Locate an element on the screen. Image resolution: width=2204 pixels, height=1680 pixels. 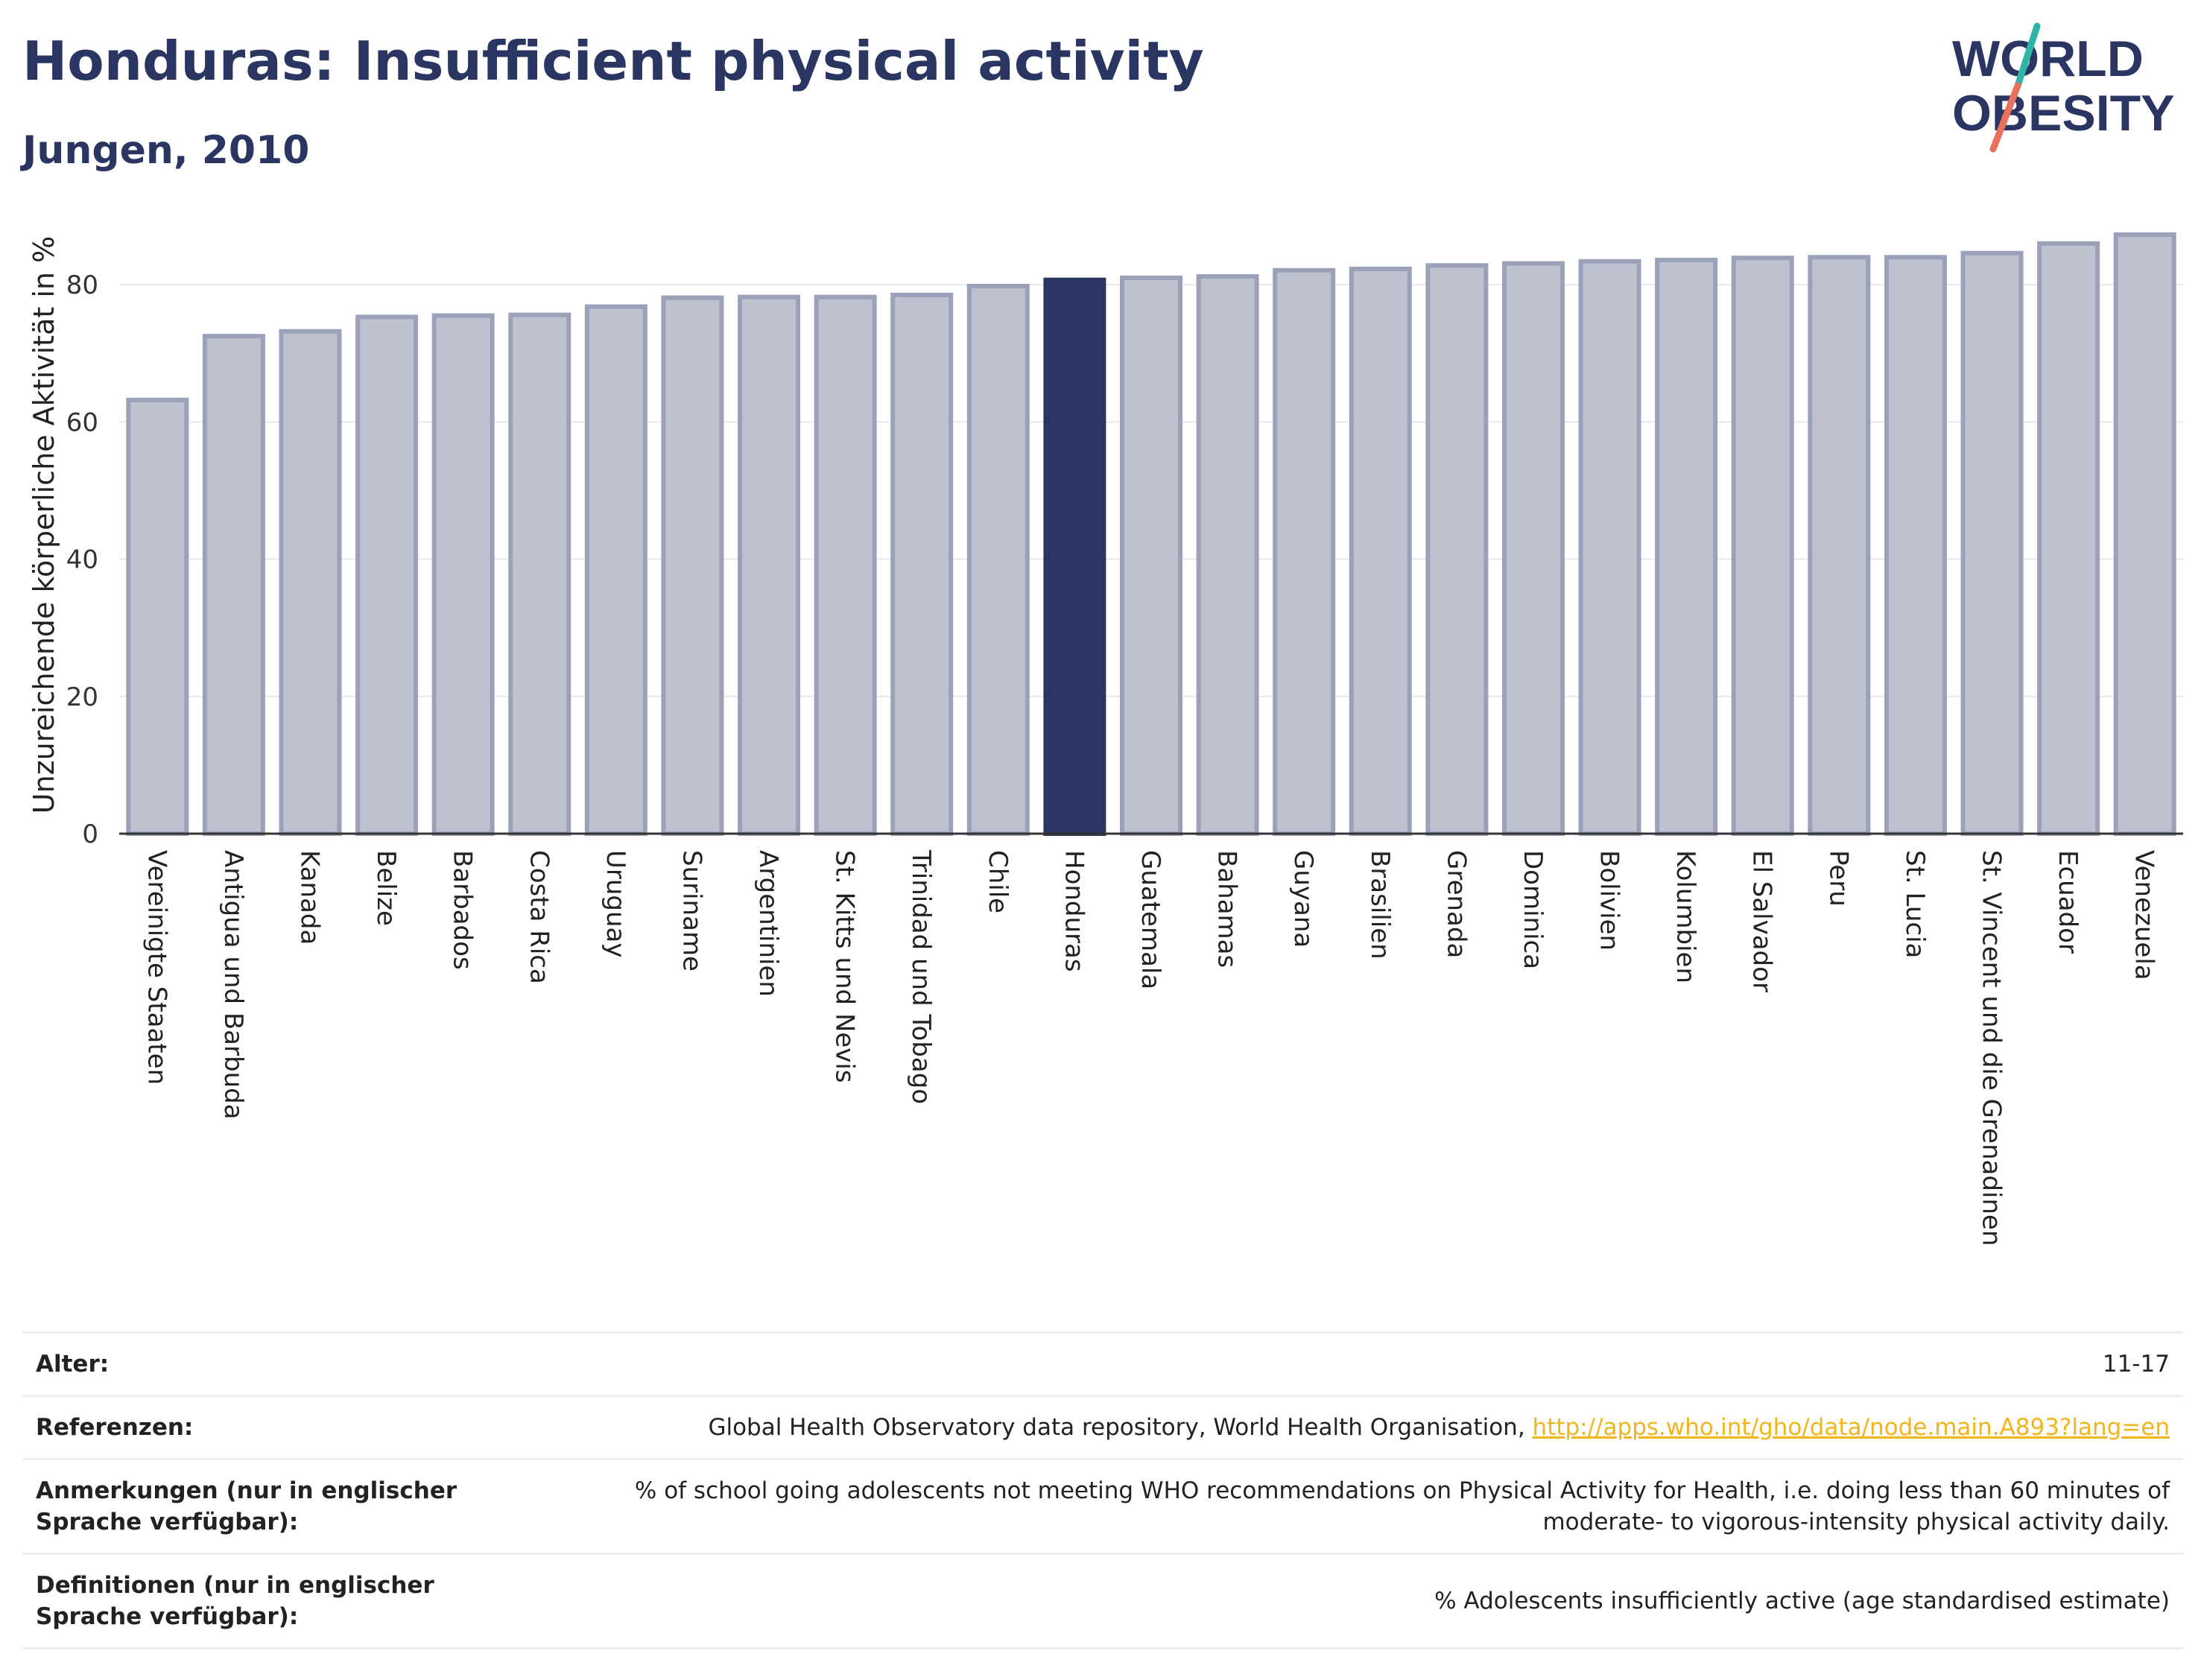
x-tick-label: Argentinien is located at coordinates (768, 923).